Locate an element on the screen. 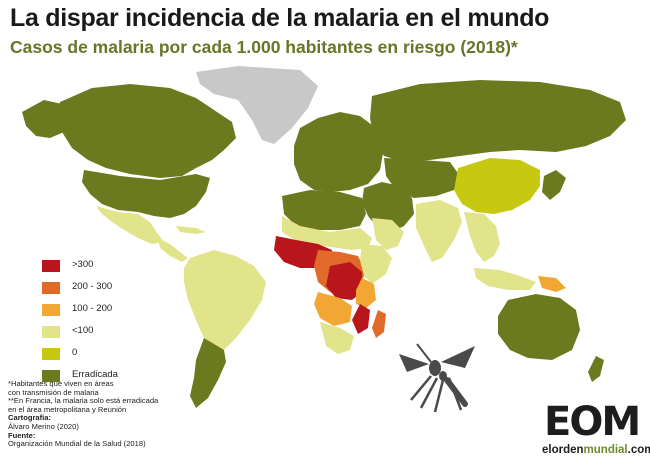 Image resolution: width=650 pixels, height=459 pixels. region-mozambique is located at coordinates (361, 319).